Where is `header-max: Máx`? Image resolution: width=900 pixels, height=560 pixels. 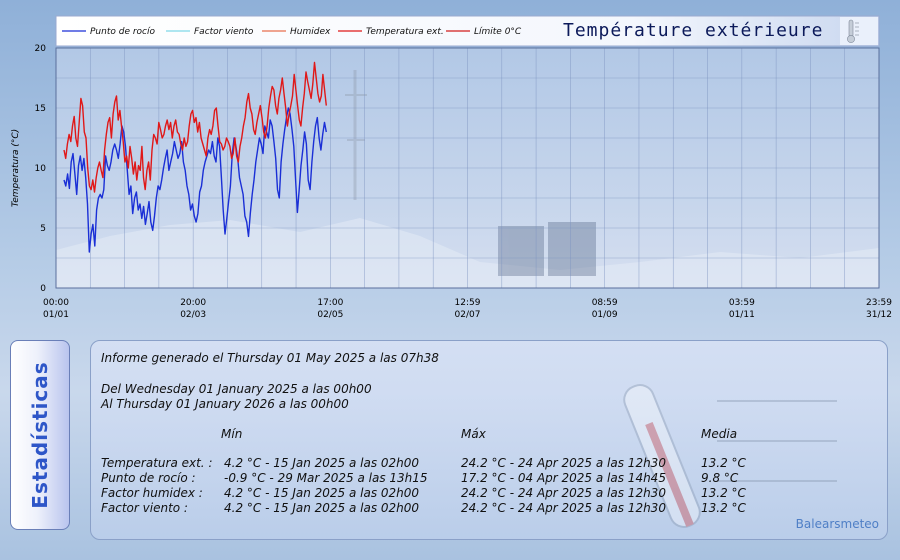 header-max: Máx is located at coordinates (473, 434).